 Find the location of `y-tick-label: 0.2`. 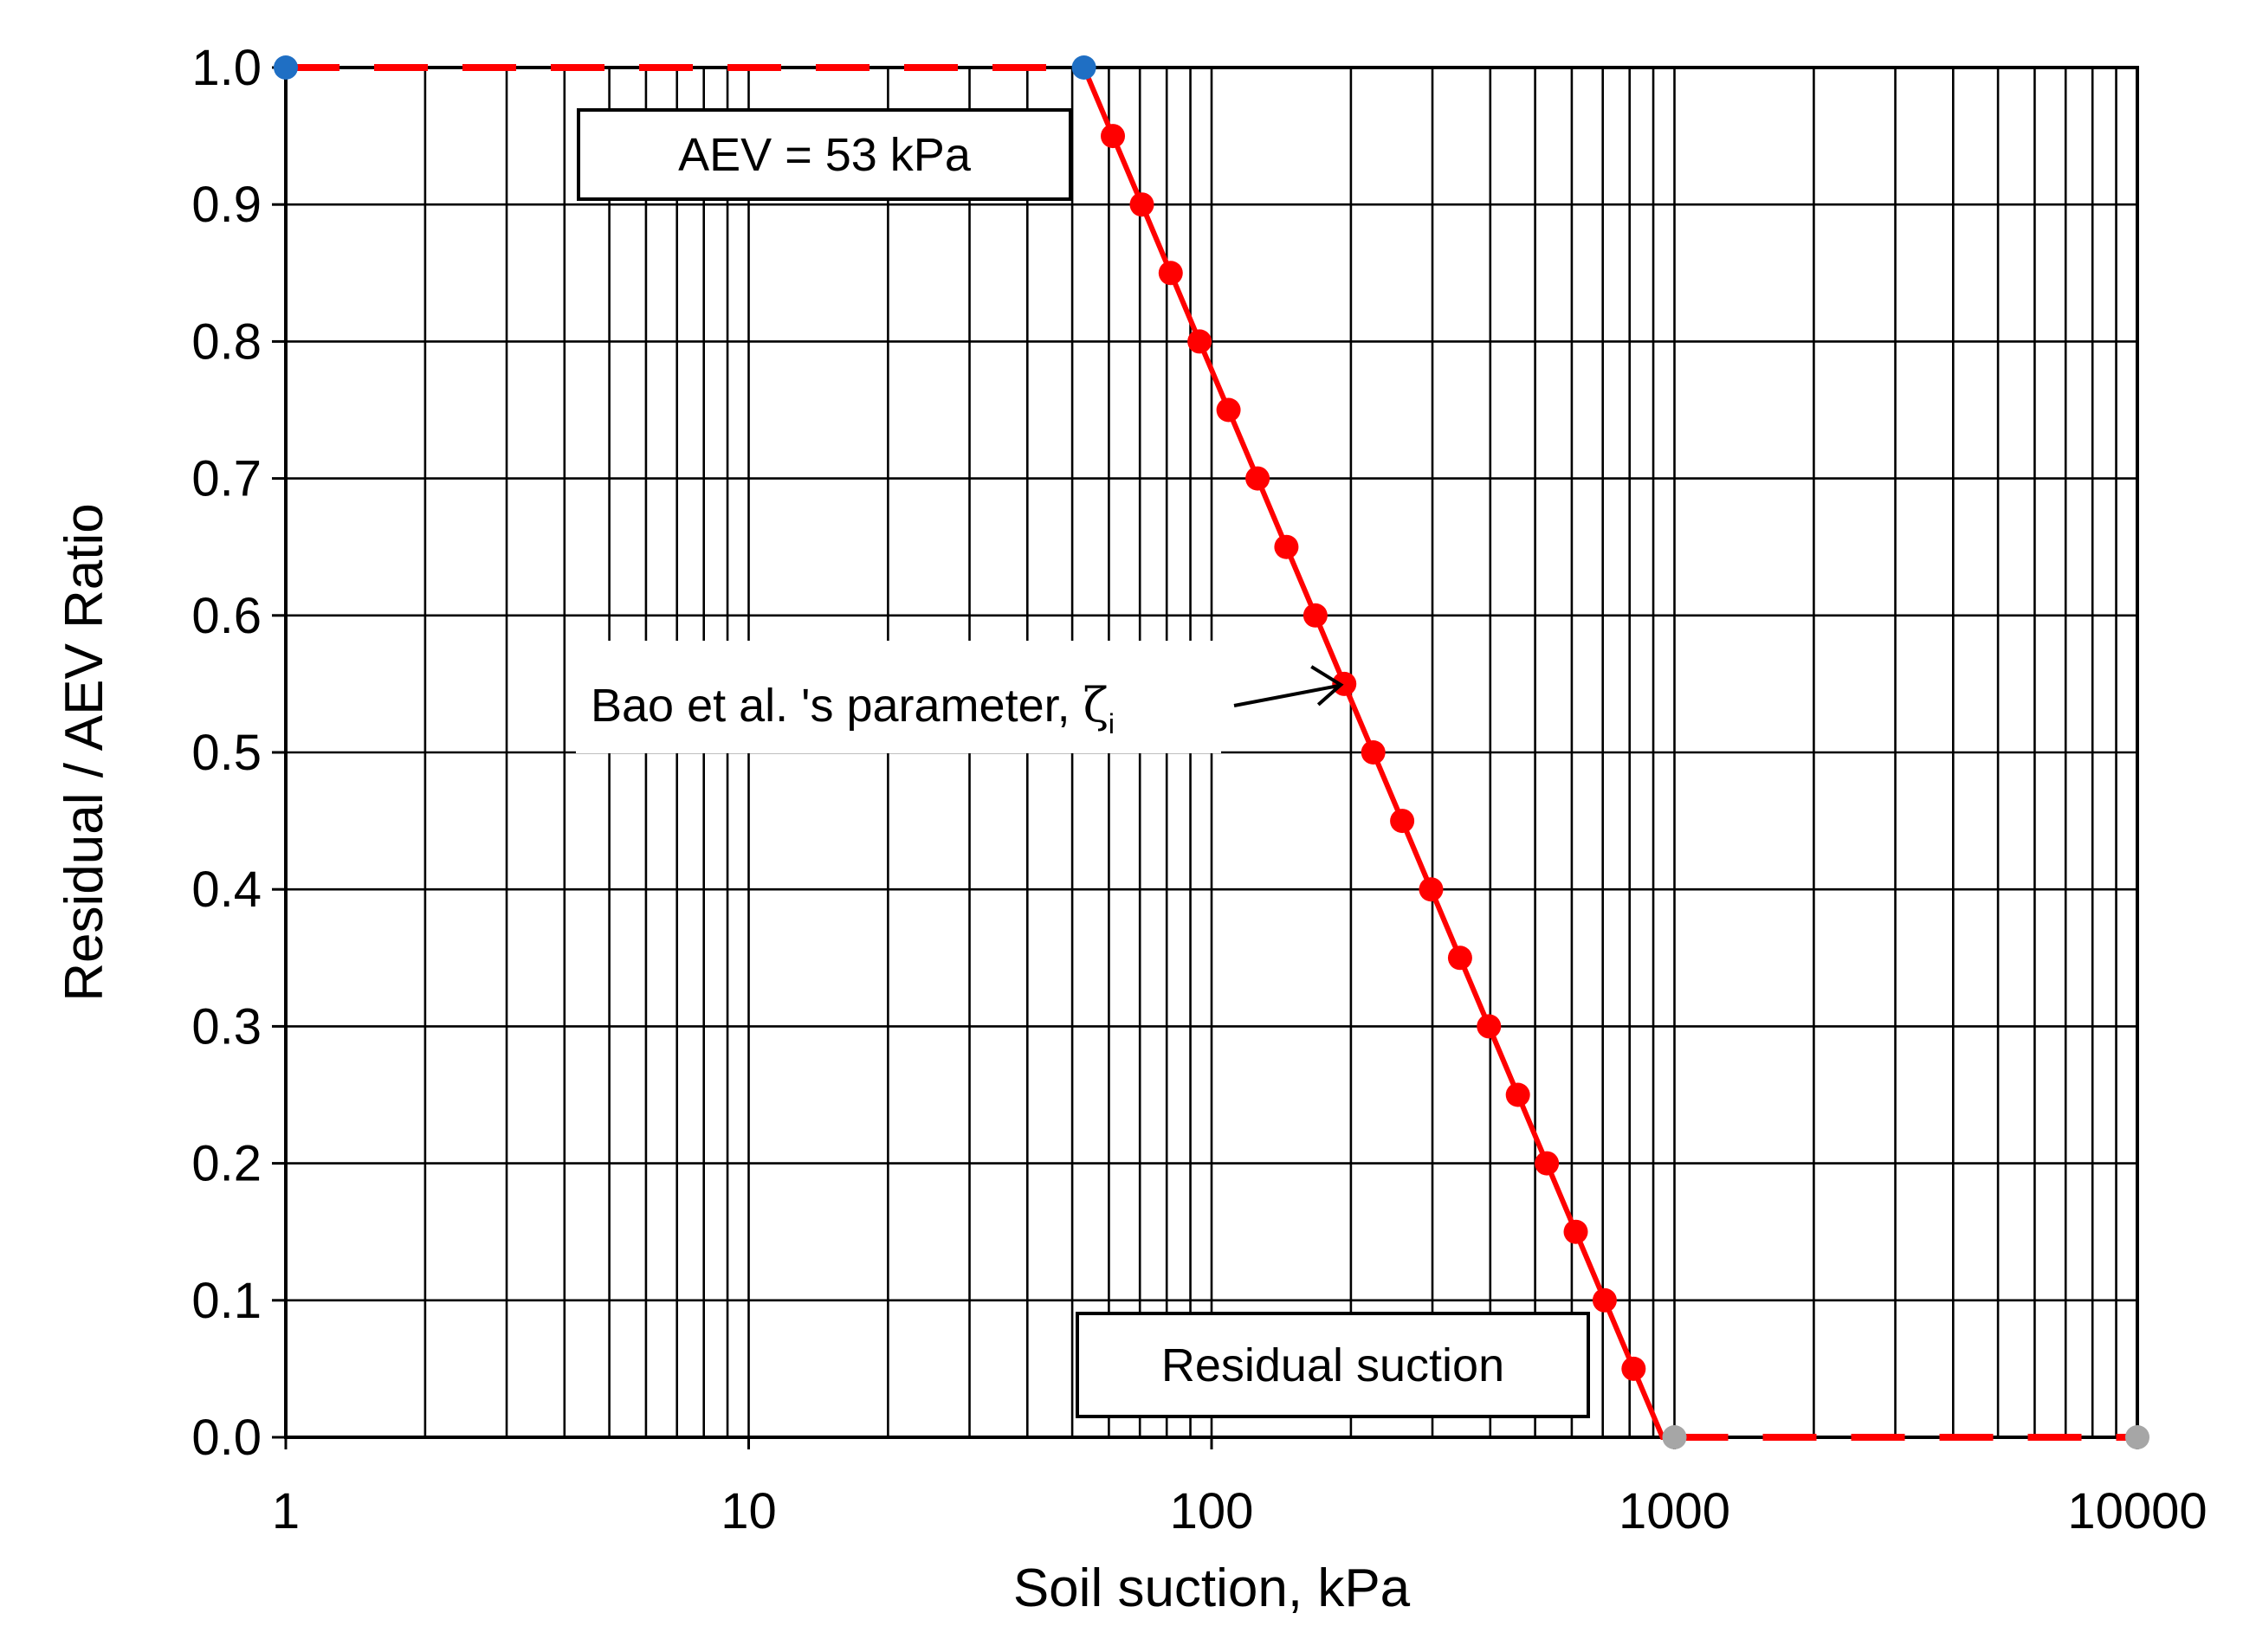

y-tick-label: 0.2 is located at coordinates (227, 1164).